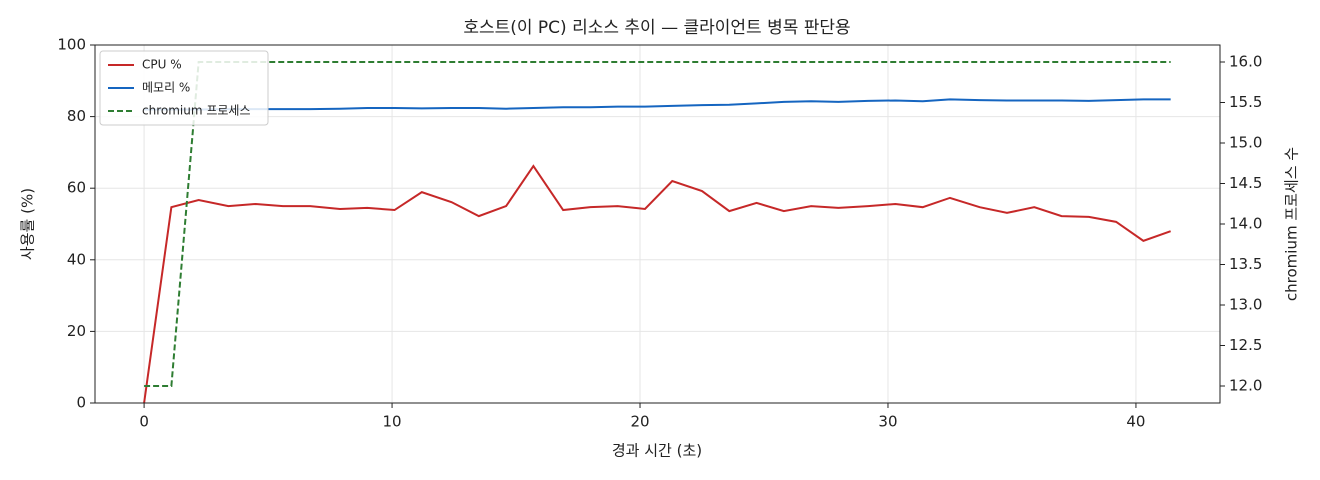  What do you see at coordinates (76, 116) in the screenshot?
I see `y-tick-label: 80` at bounding box center [76, 116].